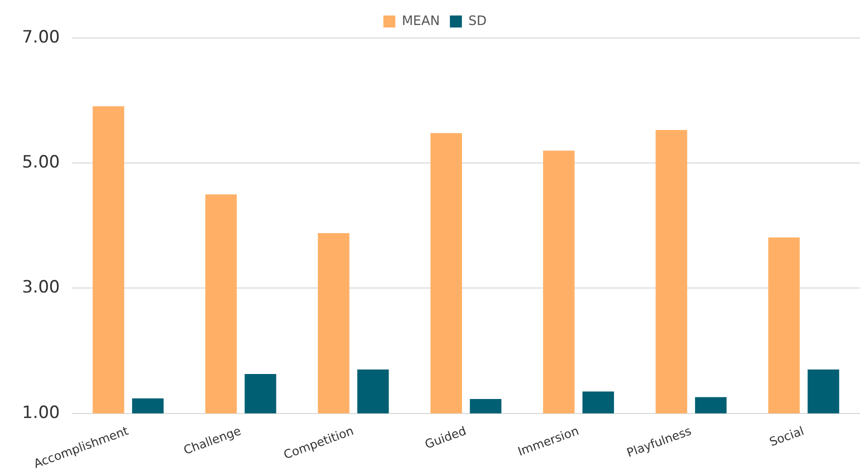  Describe the element at coordinates (787, 437) in the screenshot. I see `x-tick-label: Social` at that location.